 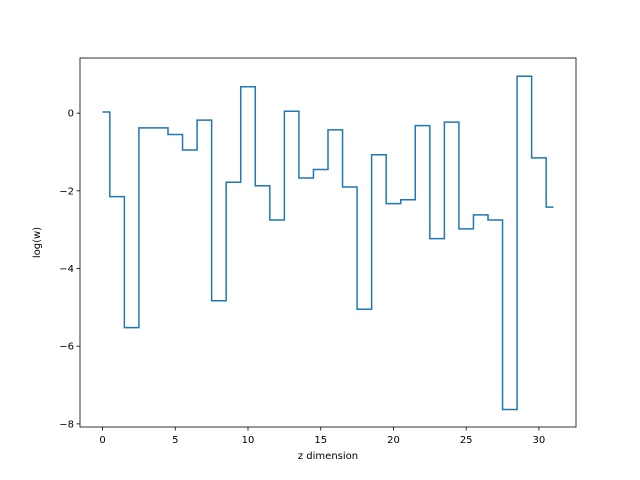 What do you see at coordinates (66, 191) in the screenshot?
I see `y-tick-label: −2` at bounding box center [66, 191].